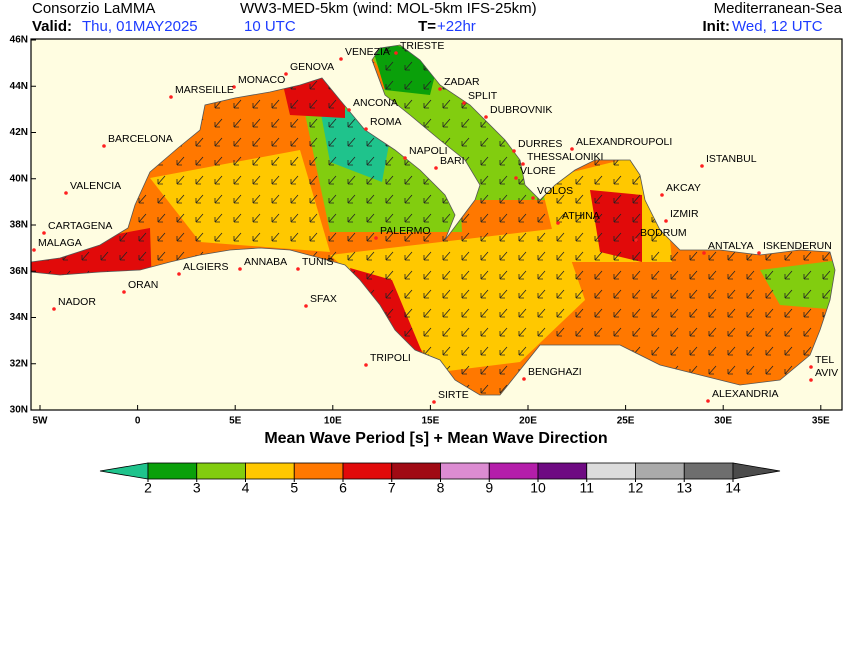 This screenshot has height=657, width=850. I want to click on step-label: T=, so click(427, 26).